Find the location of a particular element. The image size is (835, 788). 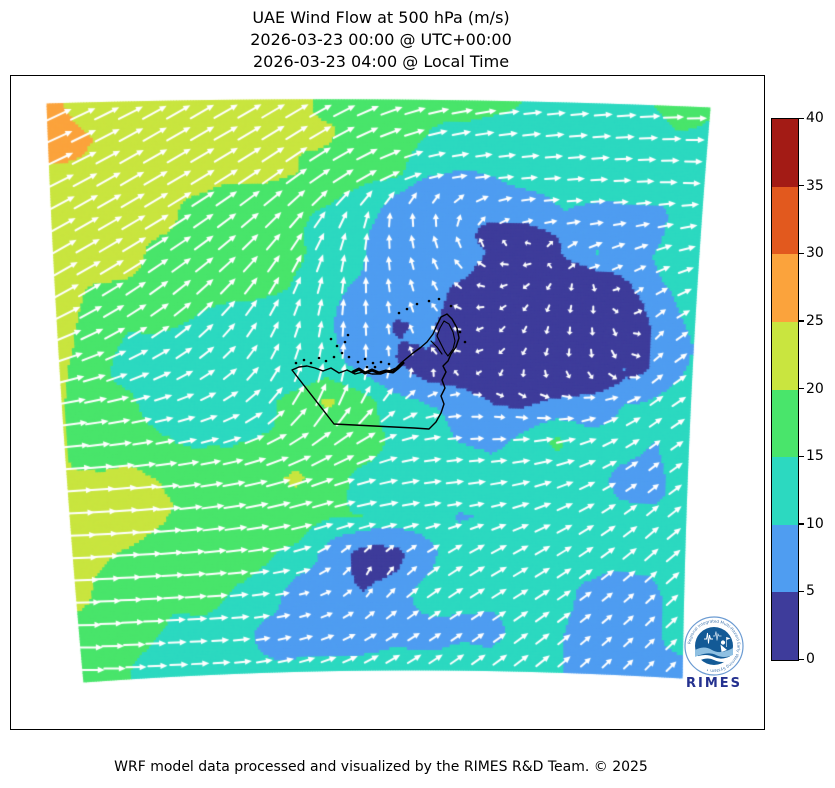

colorbar is located at coordinates (785, 389).